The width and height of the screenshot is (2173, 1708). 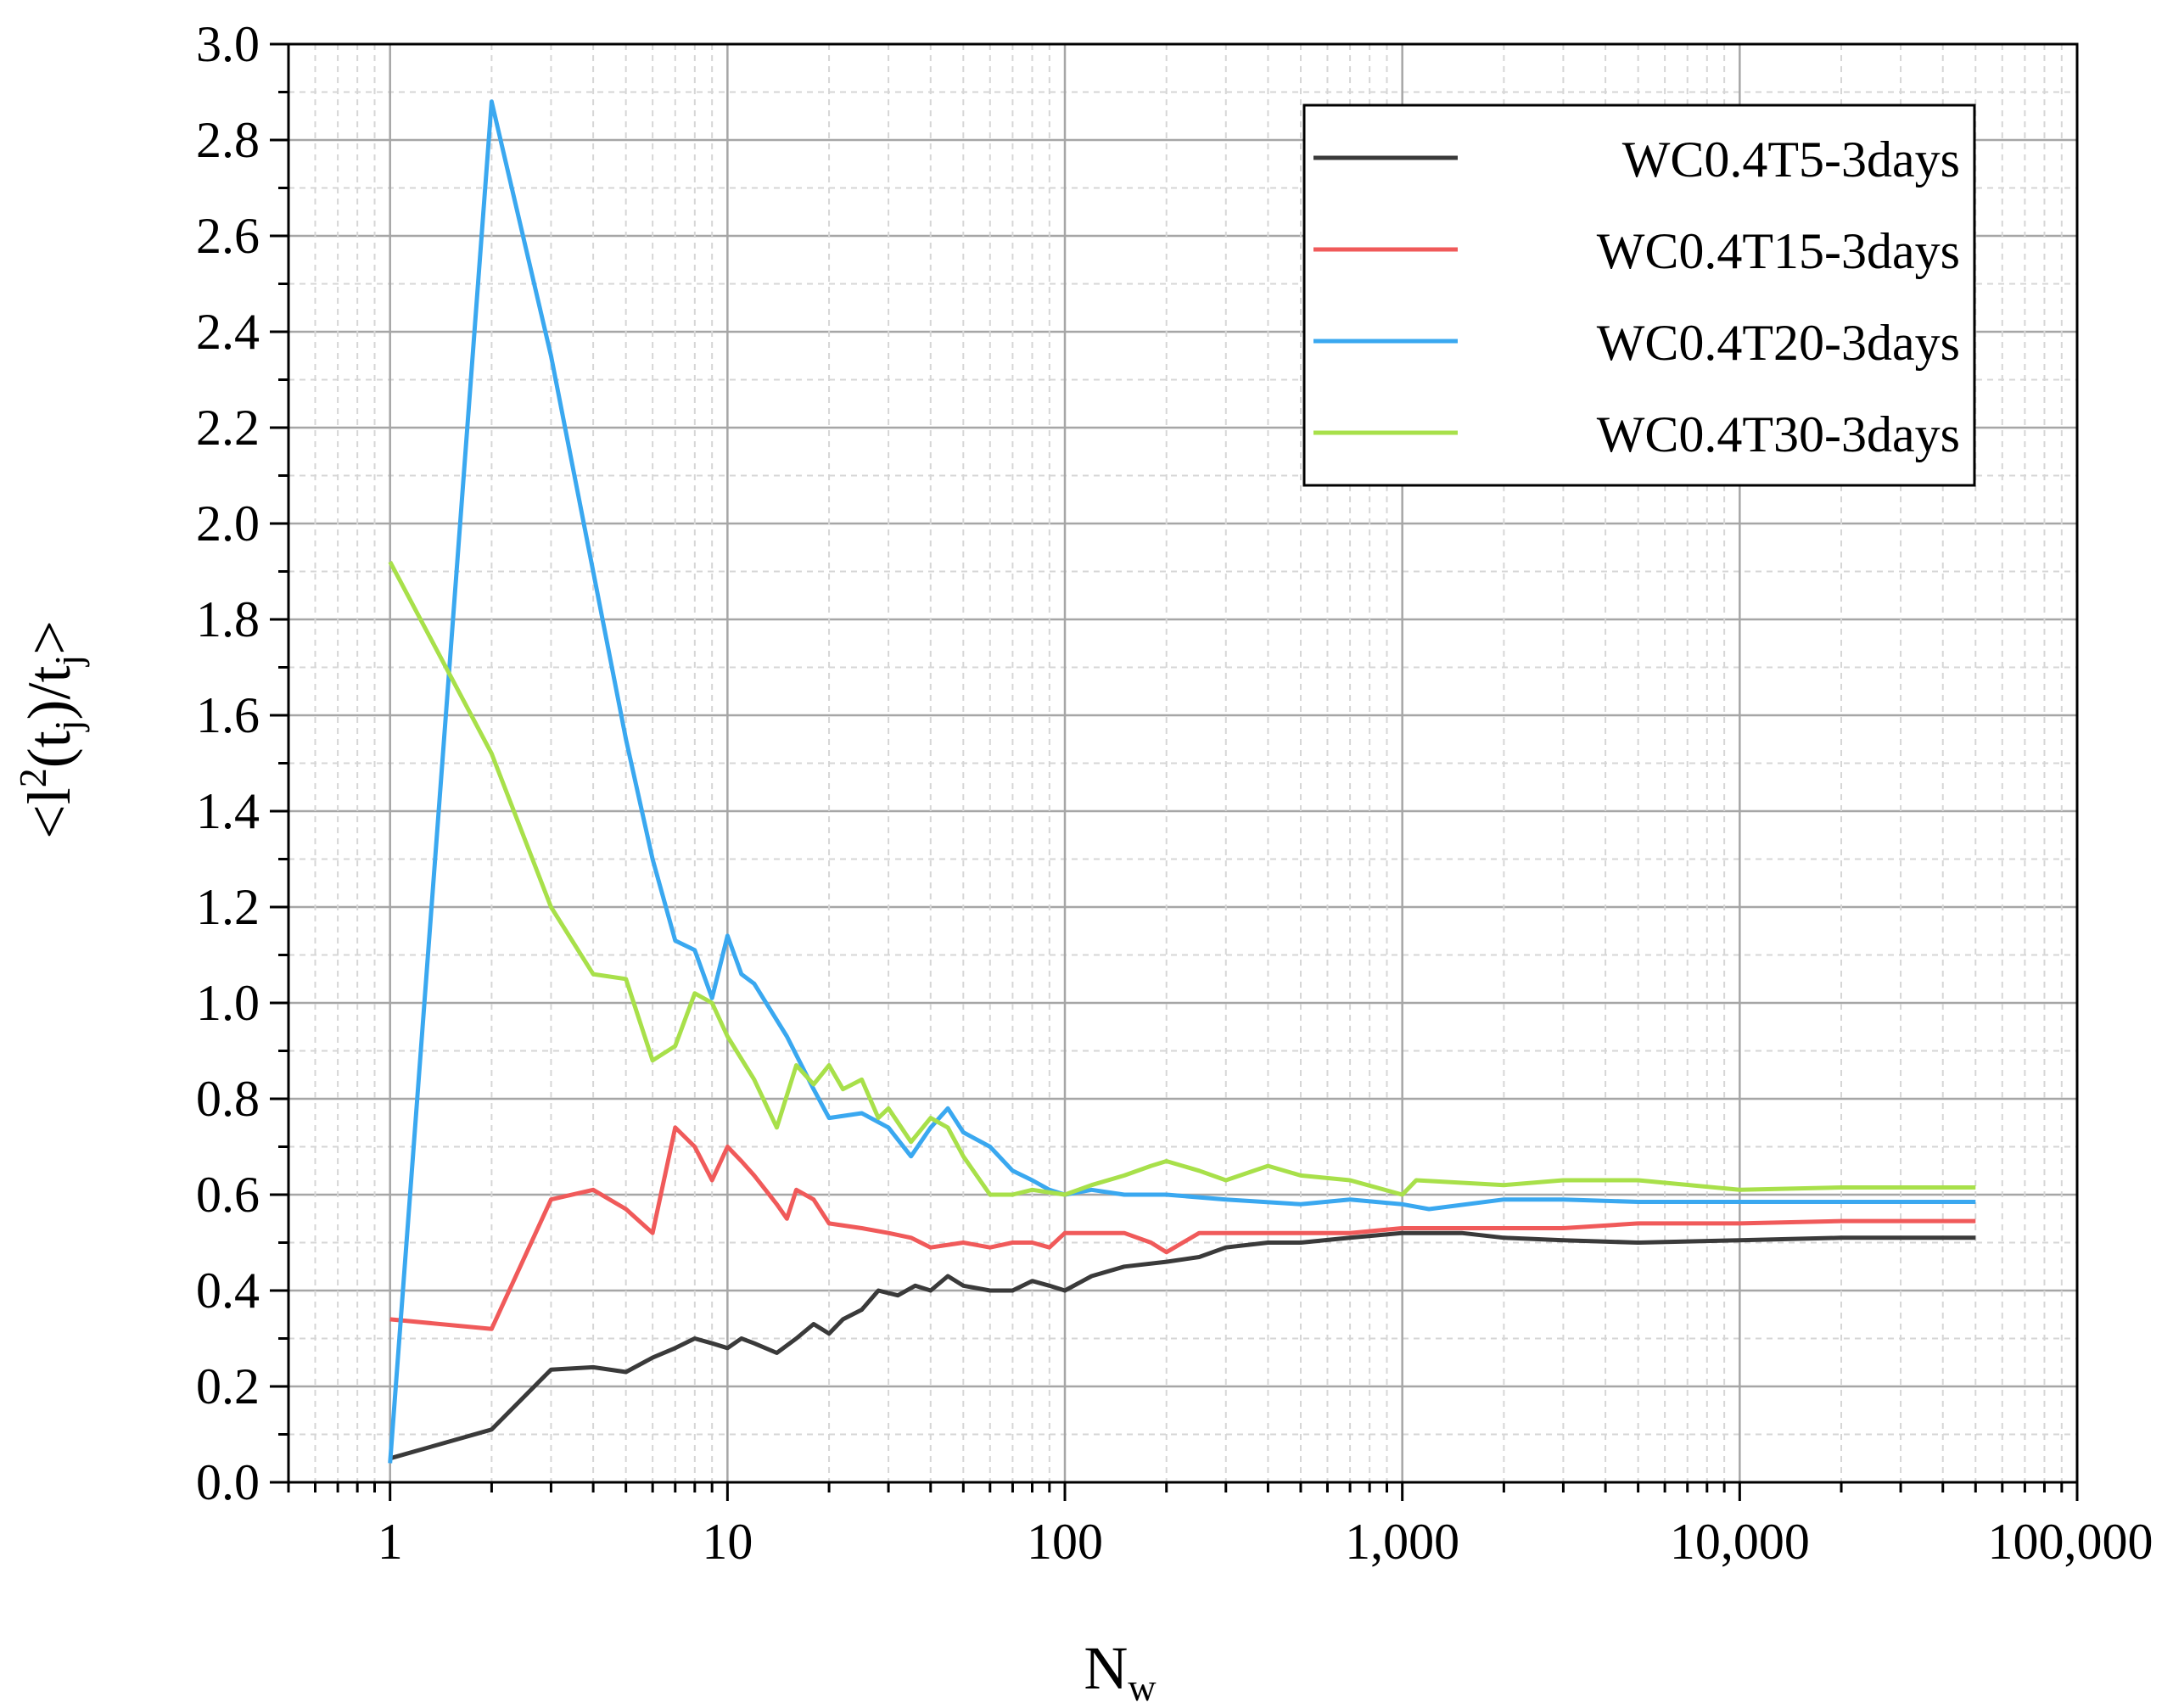 What do you see at coordinates (228, 332) in the screenshot?
I see `y-tick-label: 2.4` at bounding box center [228, 332].